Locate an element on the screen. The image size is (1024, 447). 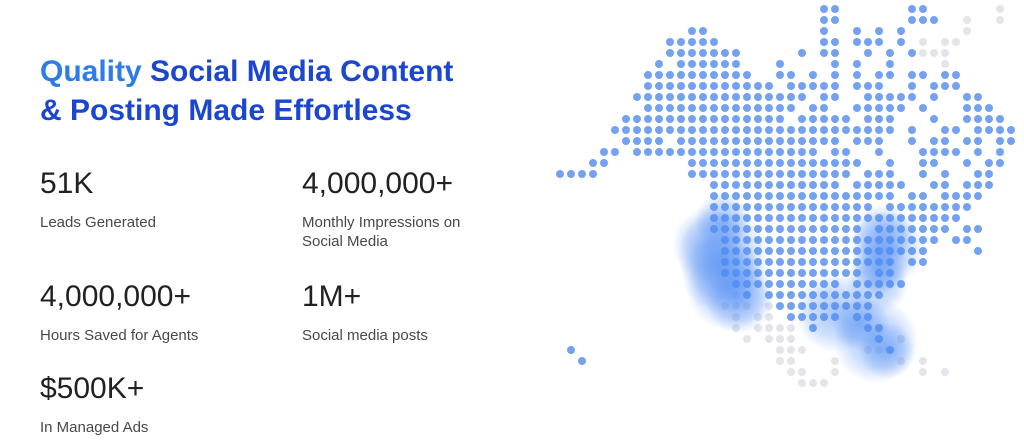
stat-managed-ads: $500K+ In Managed Ads is located at coordinates (165, 405).